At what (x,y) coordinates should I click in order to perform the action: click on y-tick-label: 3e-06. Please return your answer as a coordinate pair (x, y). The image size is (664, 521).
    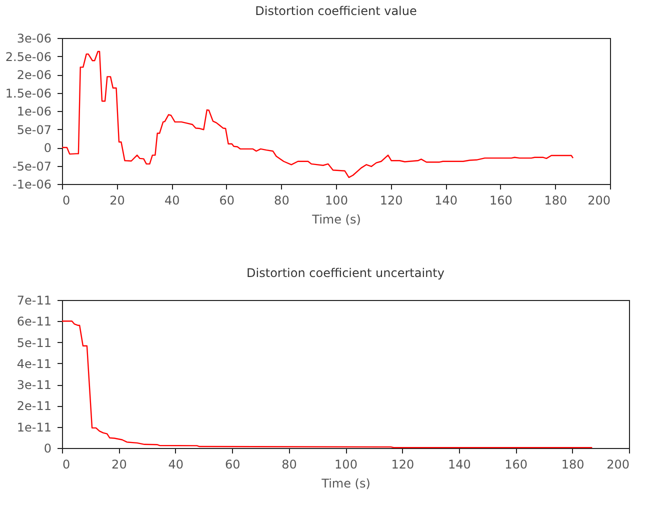
    Looking at the image, I should click on (34, 39).